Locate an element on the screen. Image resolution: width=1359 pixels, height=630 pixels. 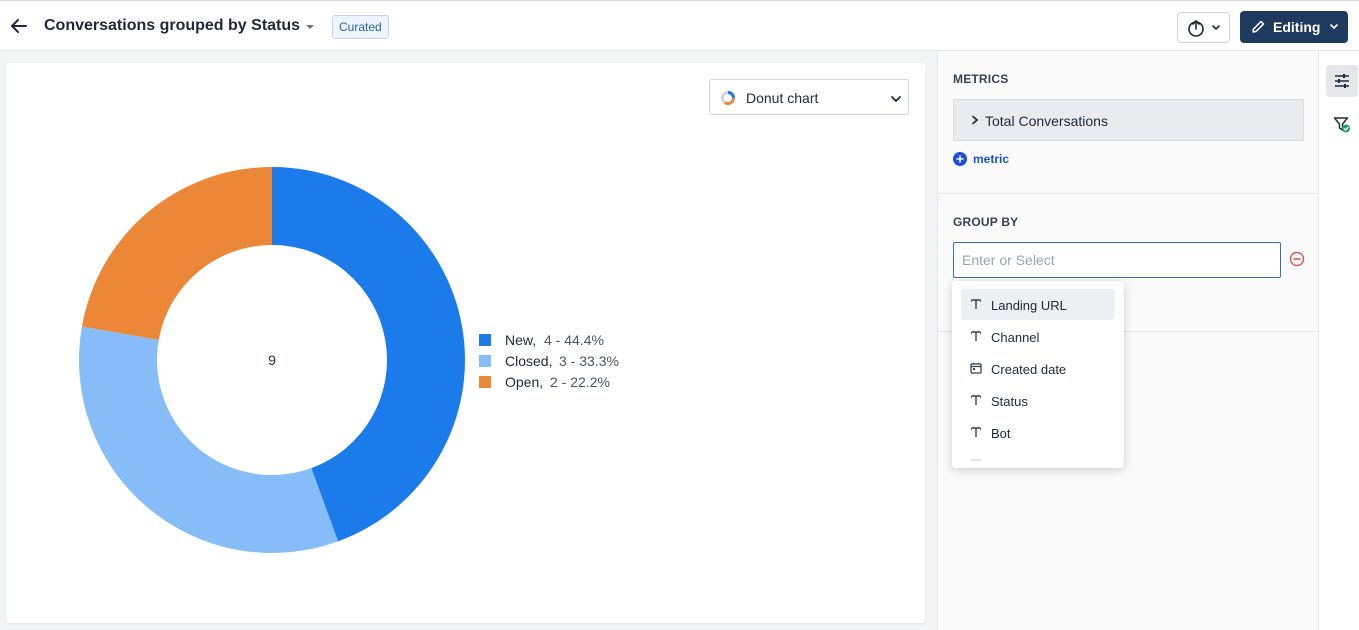
group-by-label: GROUP BY is located at coordinates (986, 222).